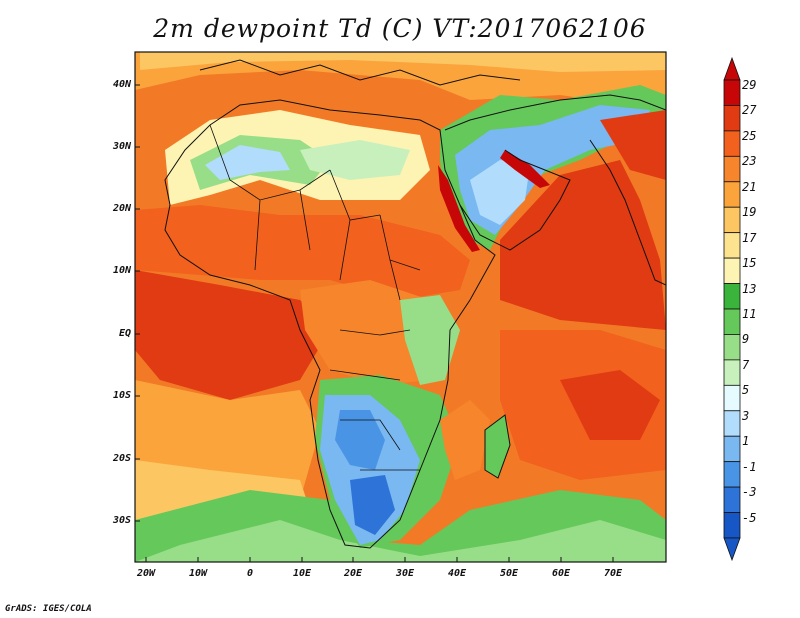 The image size is (800, 618). Describe the element at coordinates (749, 314) in the screenshot. I see `colorbar-label: 11` at that location.